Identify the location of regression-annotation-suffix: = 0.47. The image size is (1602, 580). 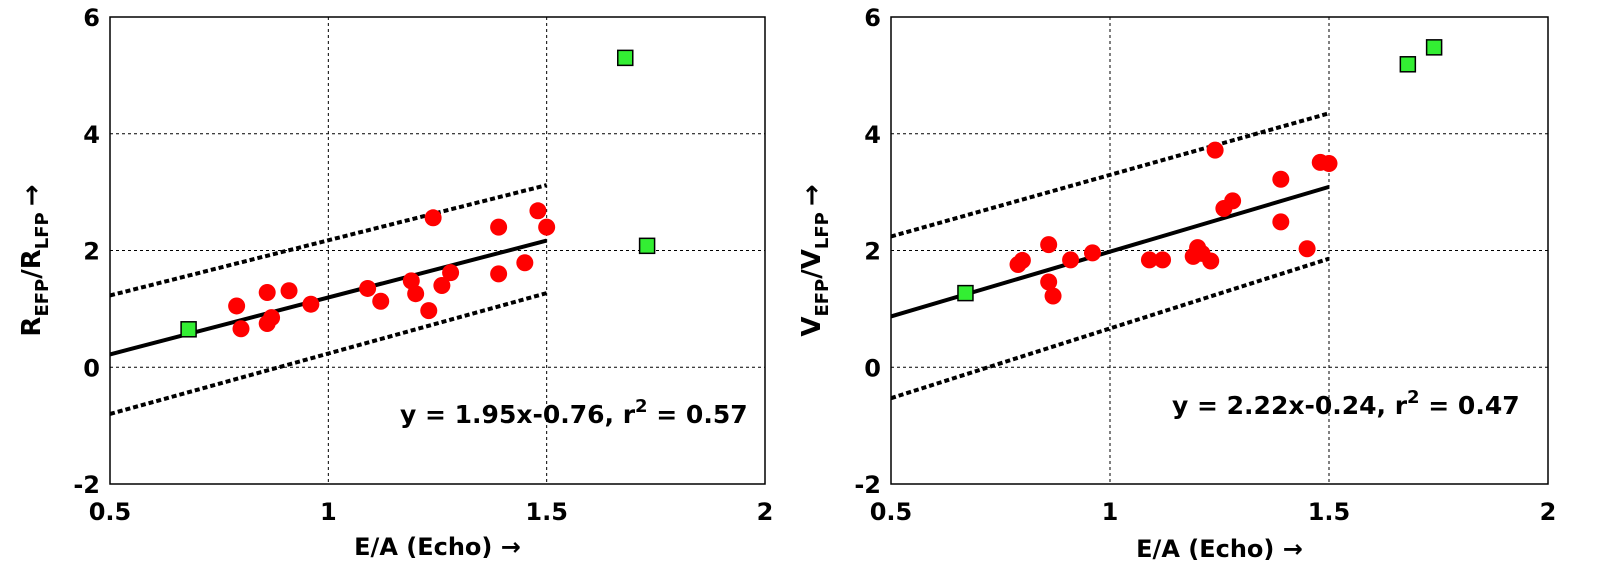
(1470, 405).